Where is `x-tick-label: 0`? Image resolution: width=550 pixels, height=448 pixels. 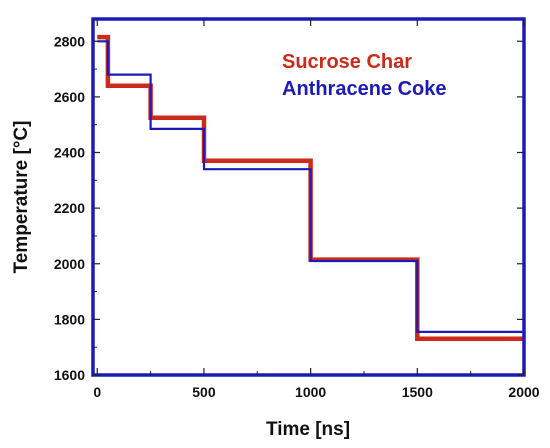
x-tick-label: 0 is located at coordinates (97, 392).